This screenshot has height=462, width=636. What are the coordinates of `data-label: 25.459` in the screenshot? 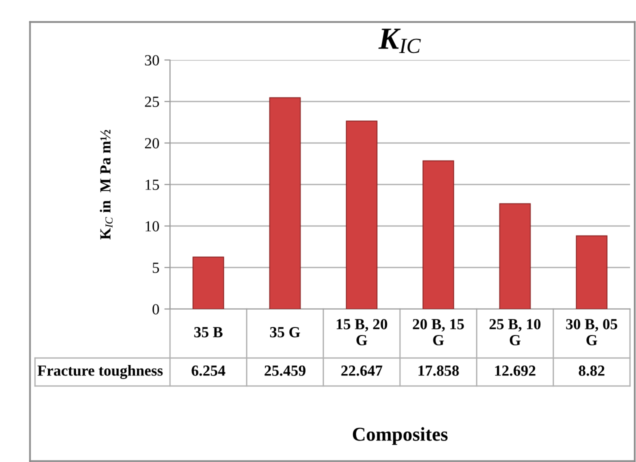 It's located at (285, 371).